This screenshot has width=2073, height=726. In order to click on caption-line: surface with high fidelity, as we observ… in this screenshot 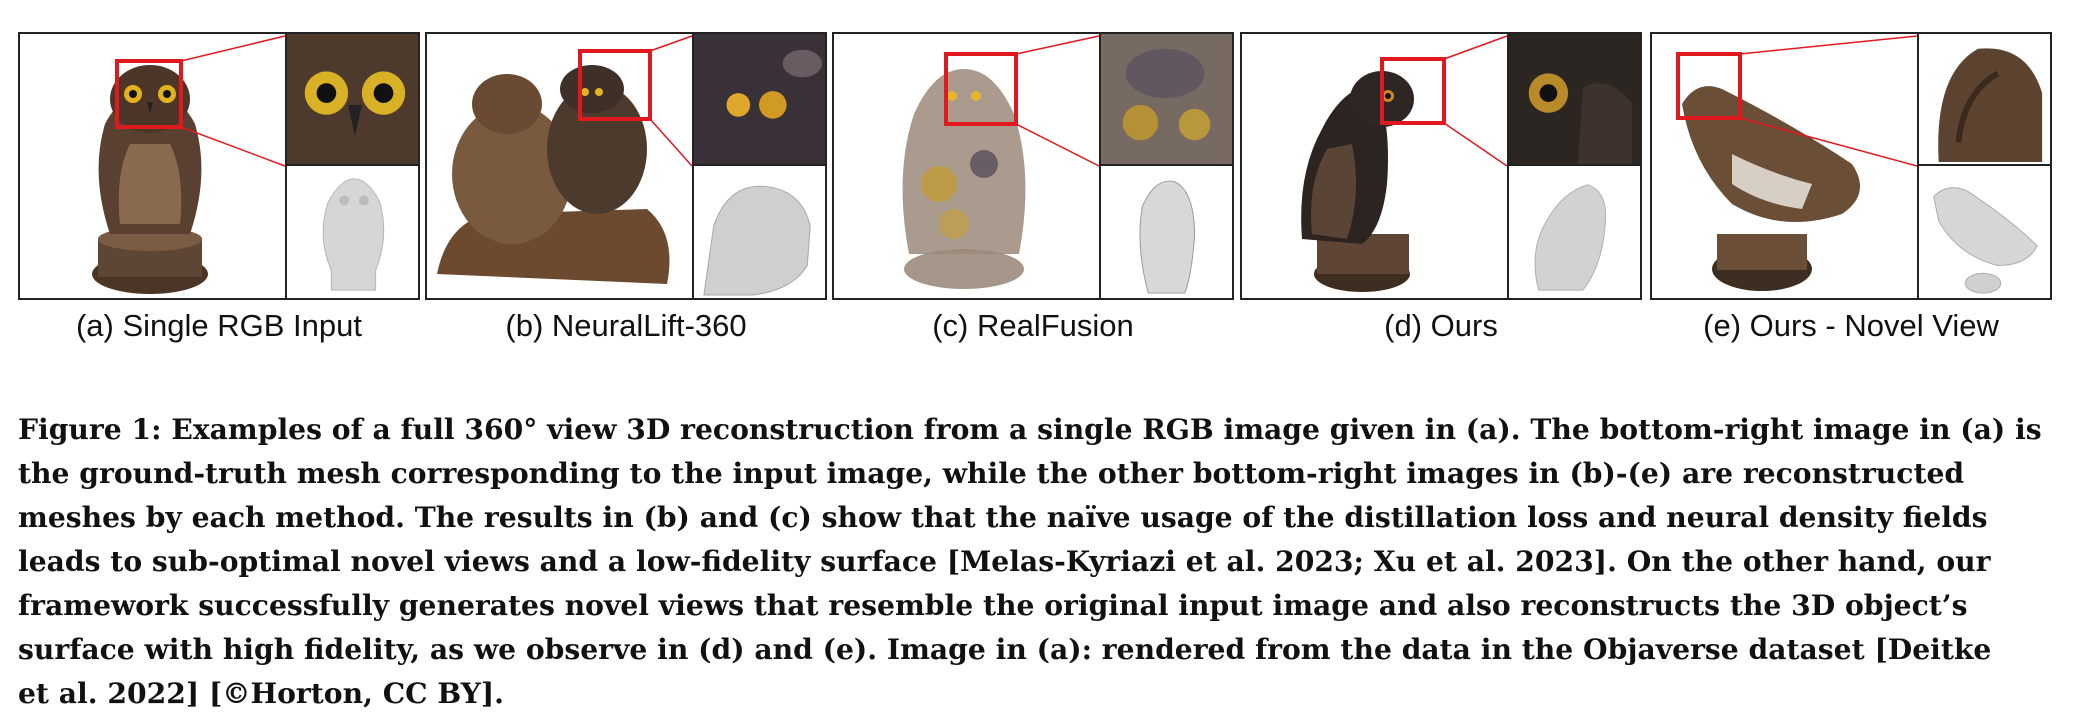, I will do `click(1005, 649)`.